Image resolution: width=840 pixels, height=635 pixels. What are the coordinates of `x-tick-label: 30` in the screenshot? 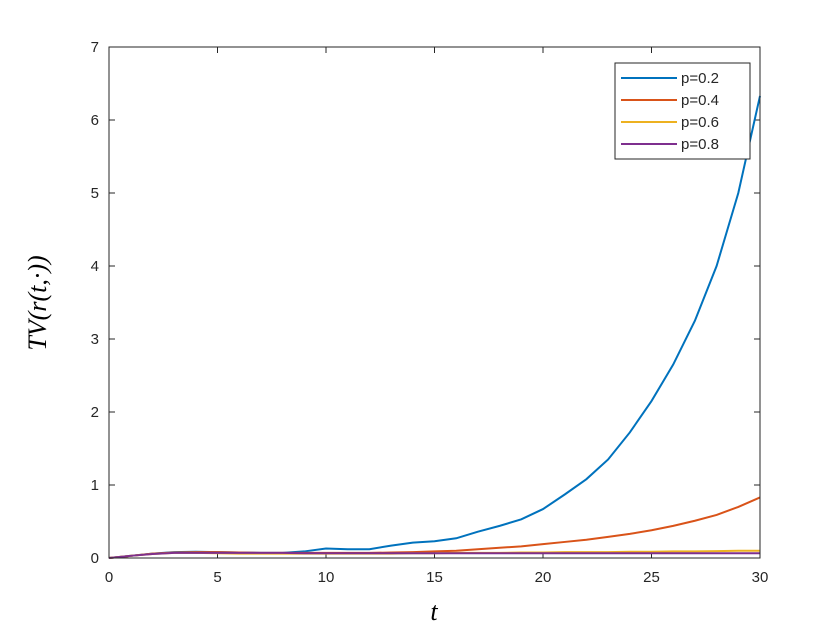 It's located at (760, 577).